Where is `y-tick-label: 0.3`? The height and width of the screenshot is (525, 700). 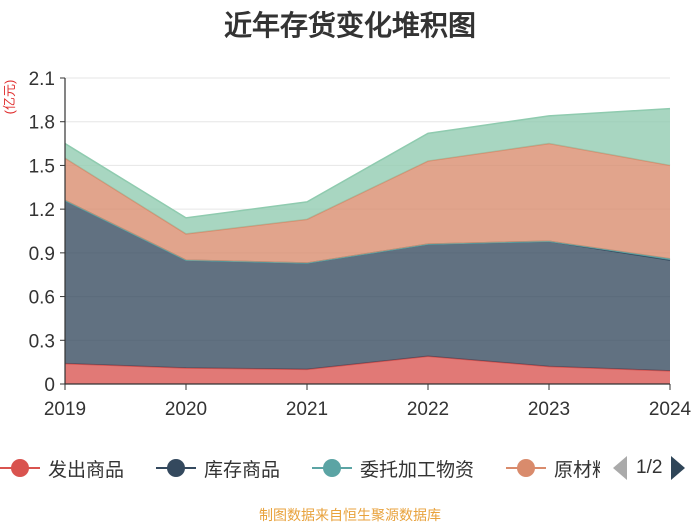
y-tick-label: 0.3 is located at coordinates (42, 341).